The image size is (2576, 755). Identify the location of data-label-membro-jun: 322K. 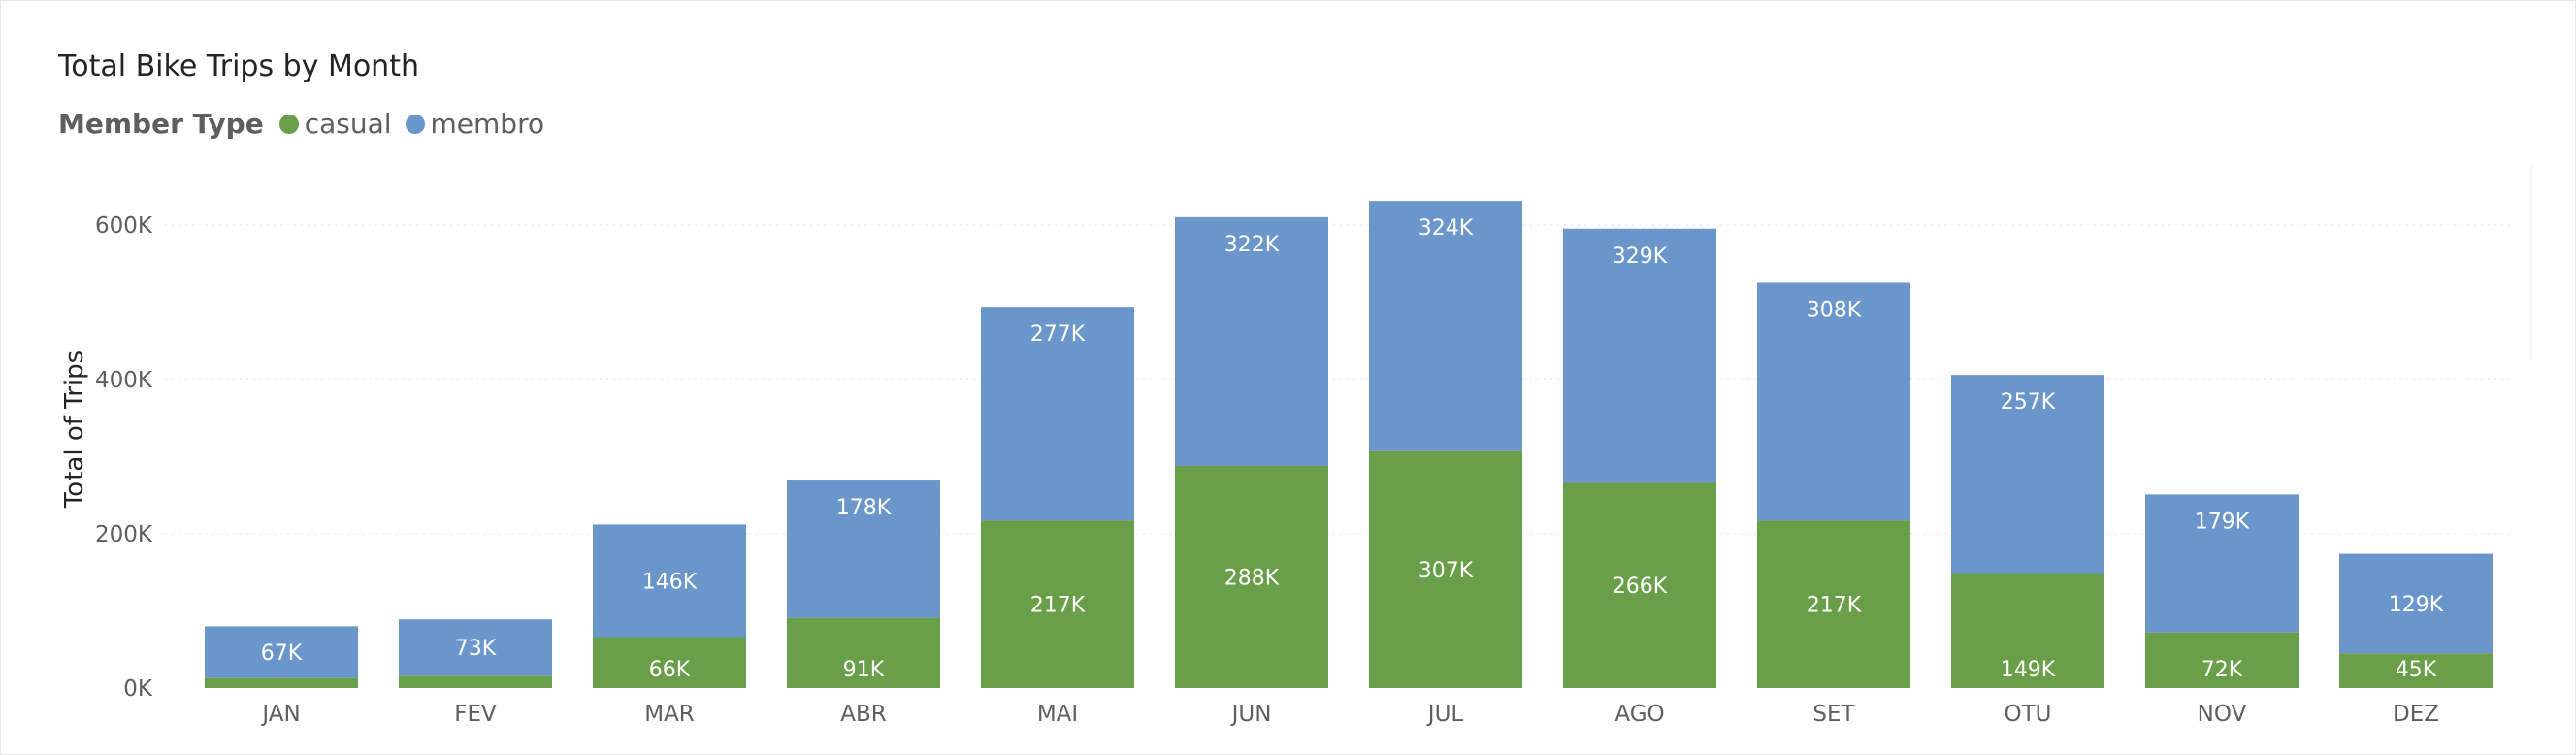
(1252, 245).